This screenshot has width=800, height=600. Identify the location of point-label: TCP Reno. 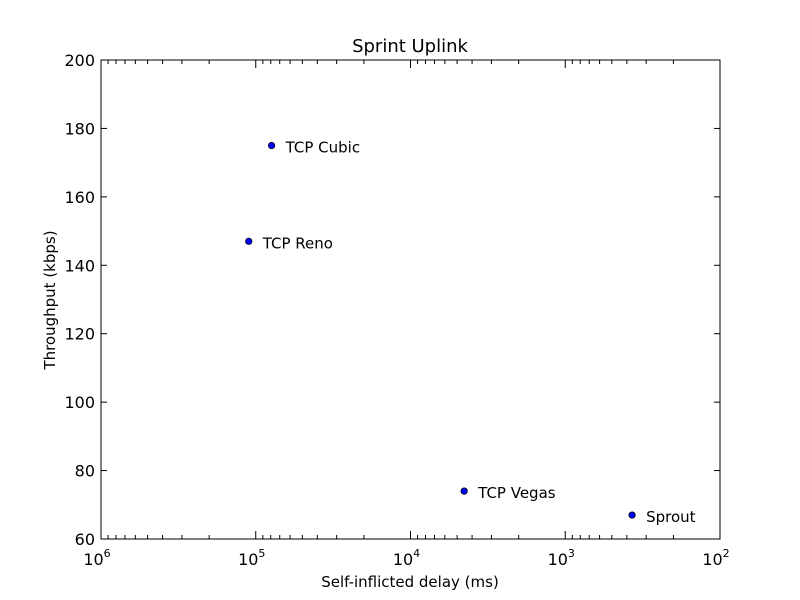
(297, 243).